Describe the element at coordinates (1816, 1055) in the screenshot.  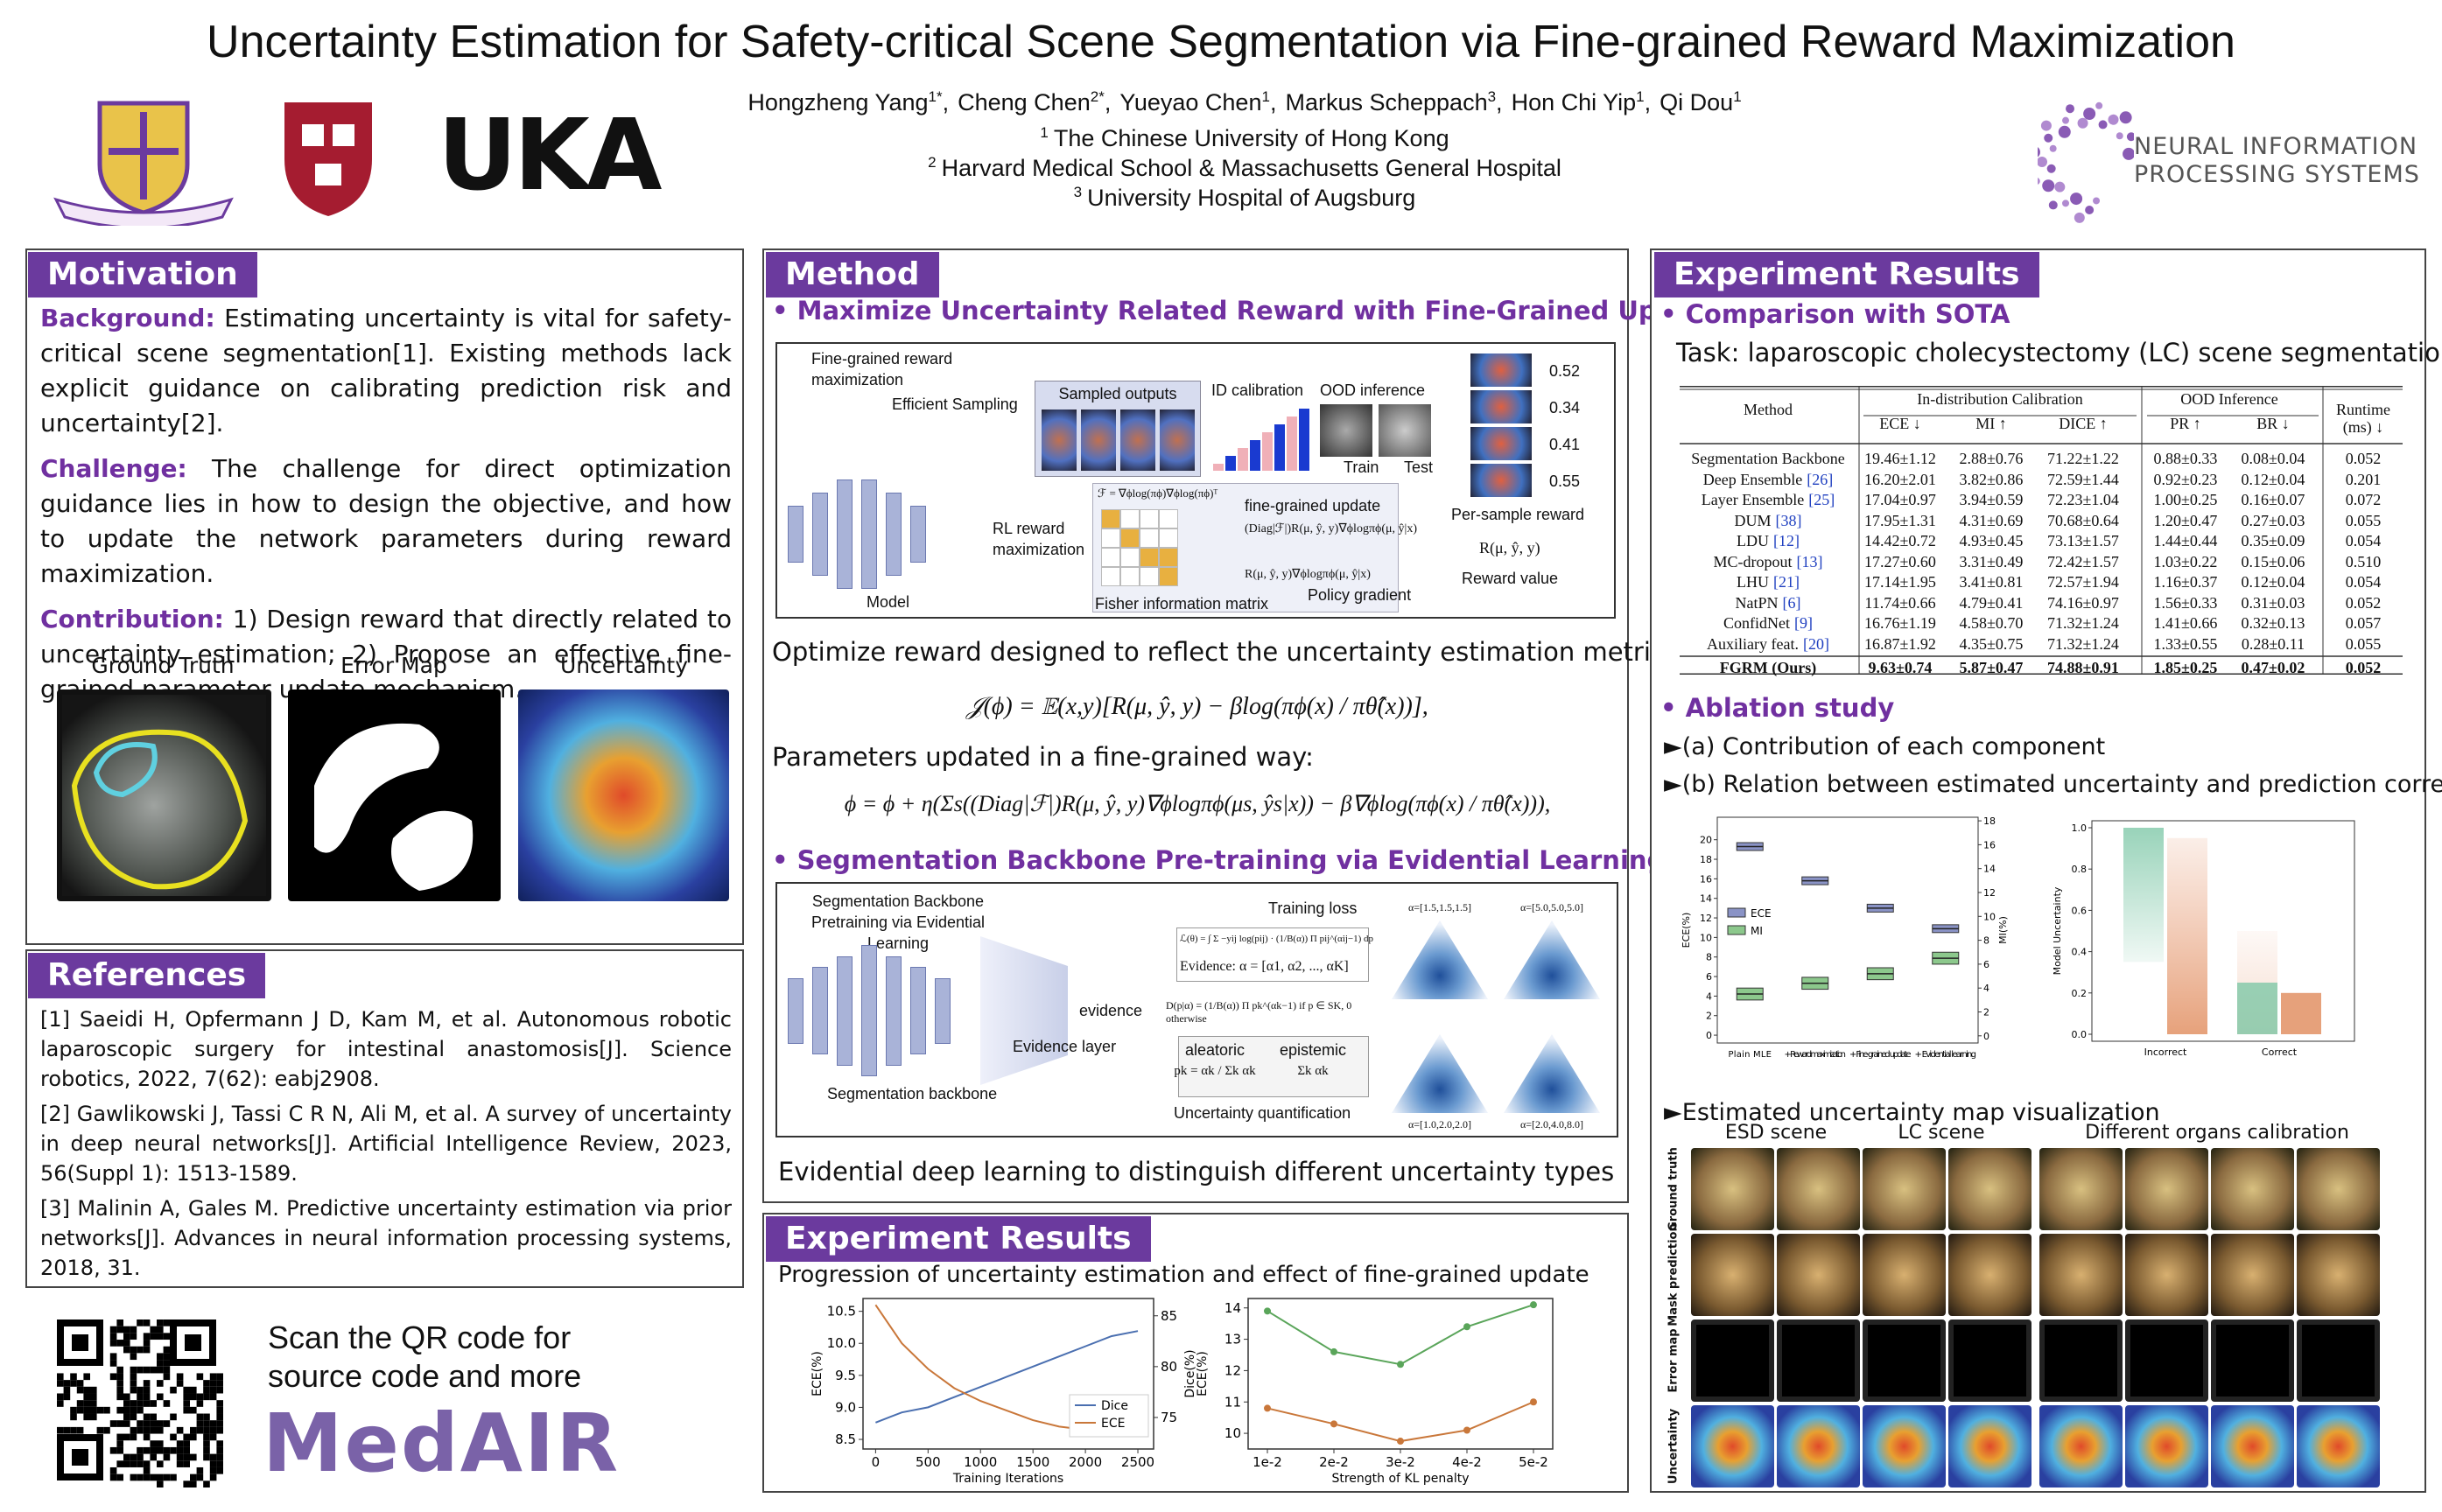
I see `x-tick-label: + Reward maximization` at that location.